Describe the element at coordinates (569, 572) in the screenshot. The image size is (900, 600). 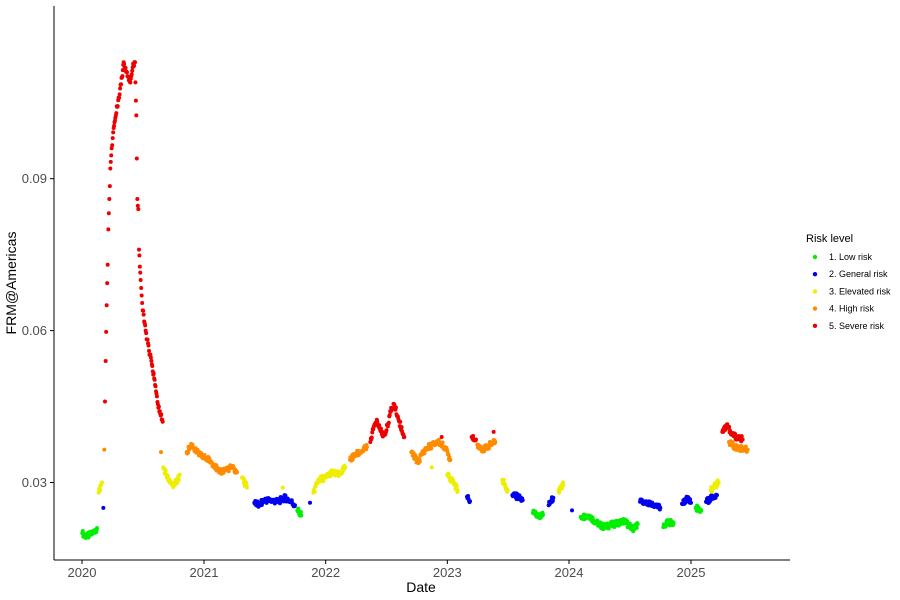
I see `x-tick-label: 2024` at that location.